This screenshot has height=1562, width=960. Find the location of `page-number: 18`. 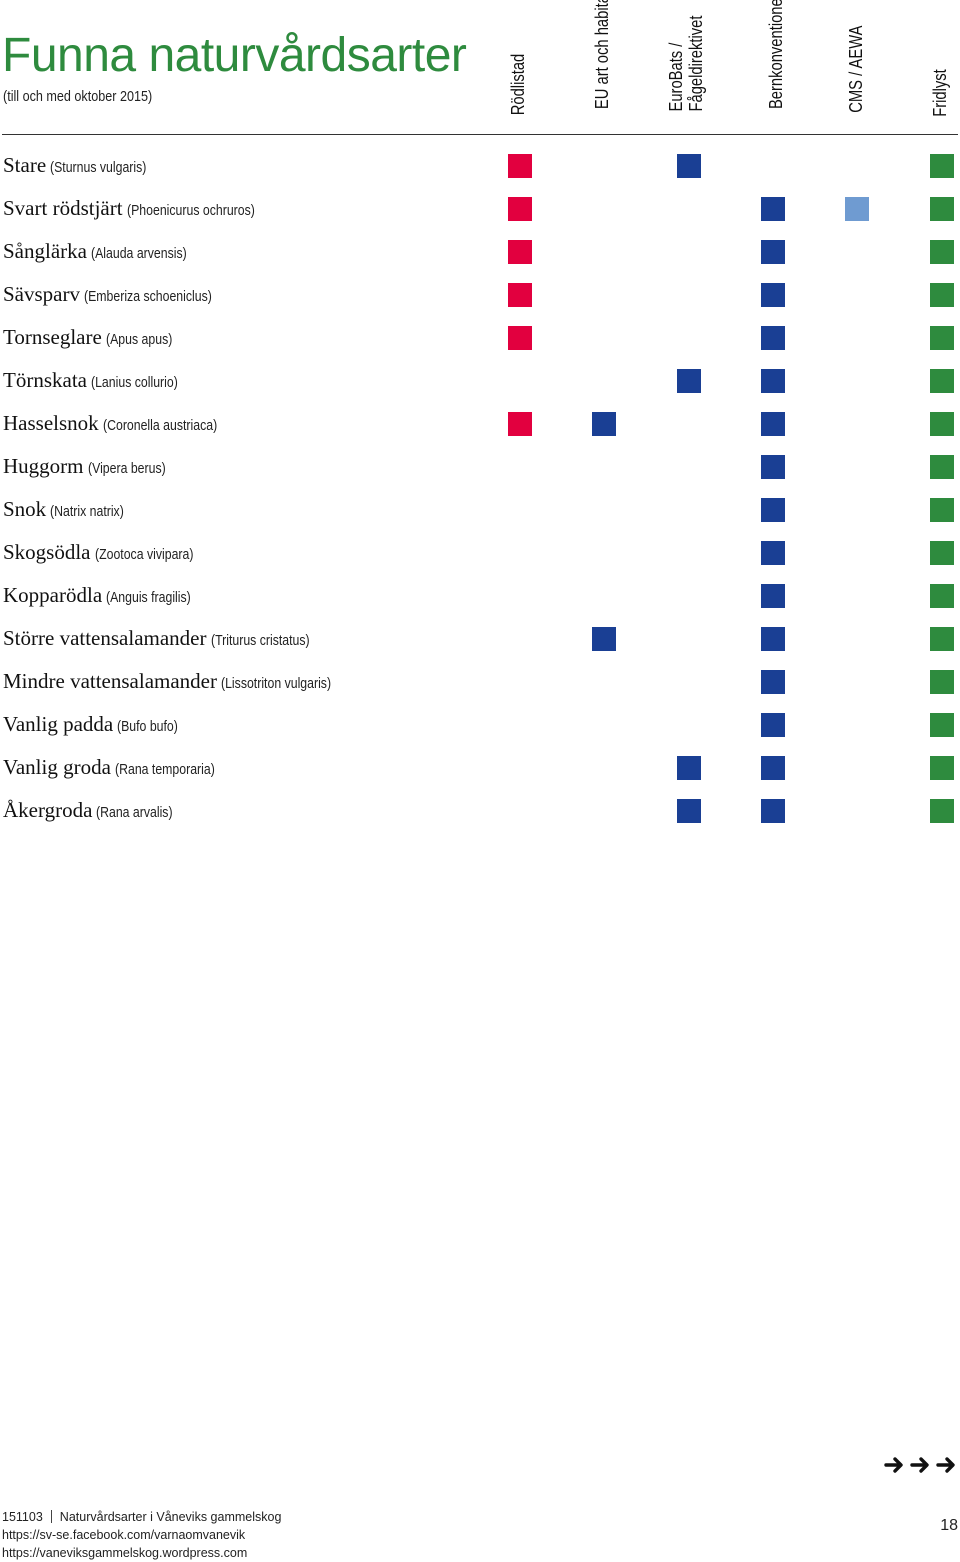

page-number: 18 is located at coordinates (949, 1525).